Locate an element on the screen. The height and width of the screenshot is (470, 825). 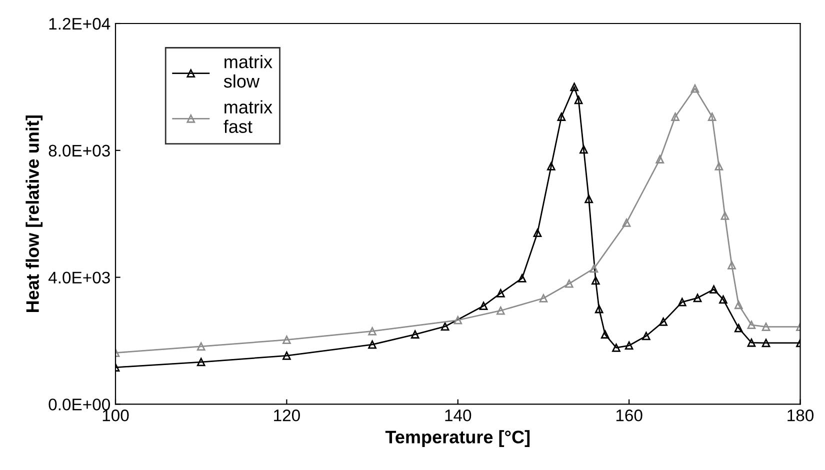
x-tick-label: 140 is located at coordinates (458, 416).